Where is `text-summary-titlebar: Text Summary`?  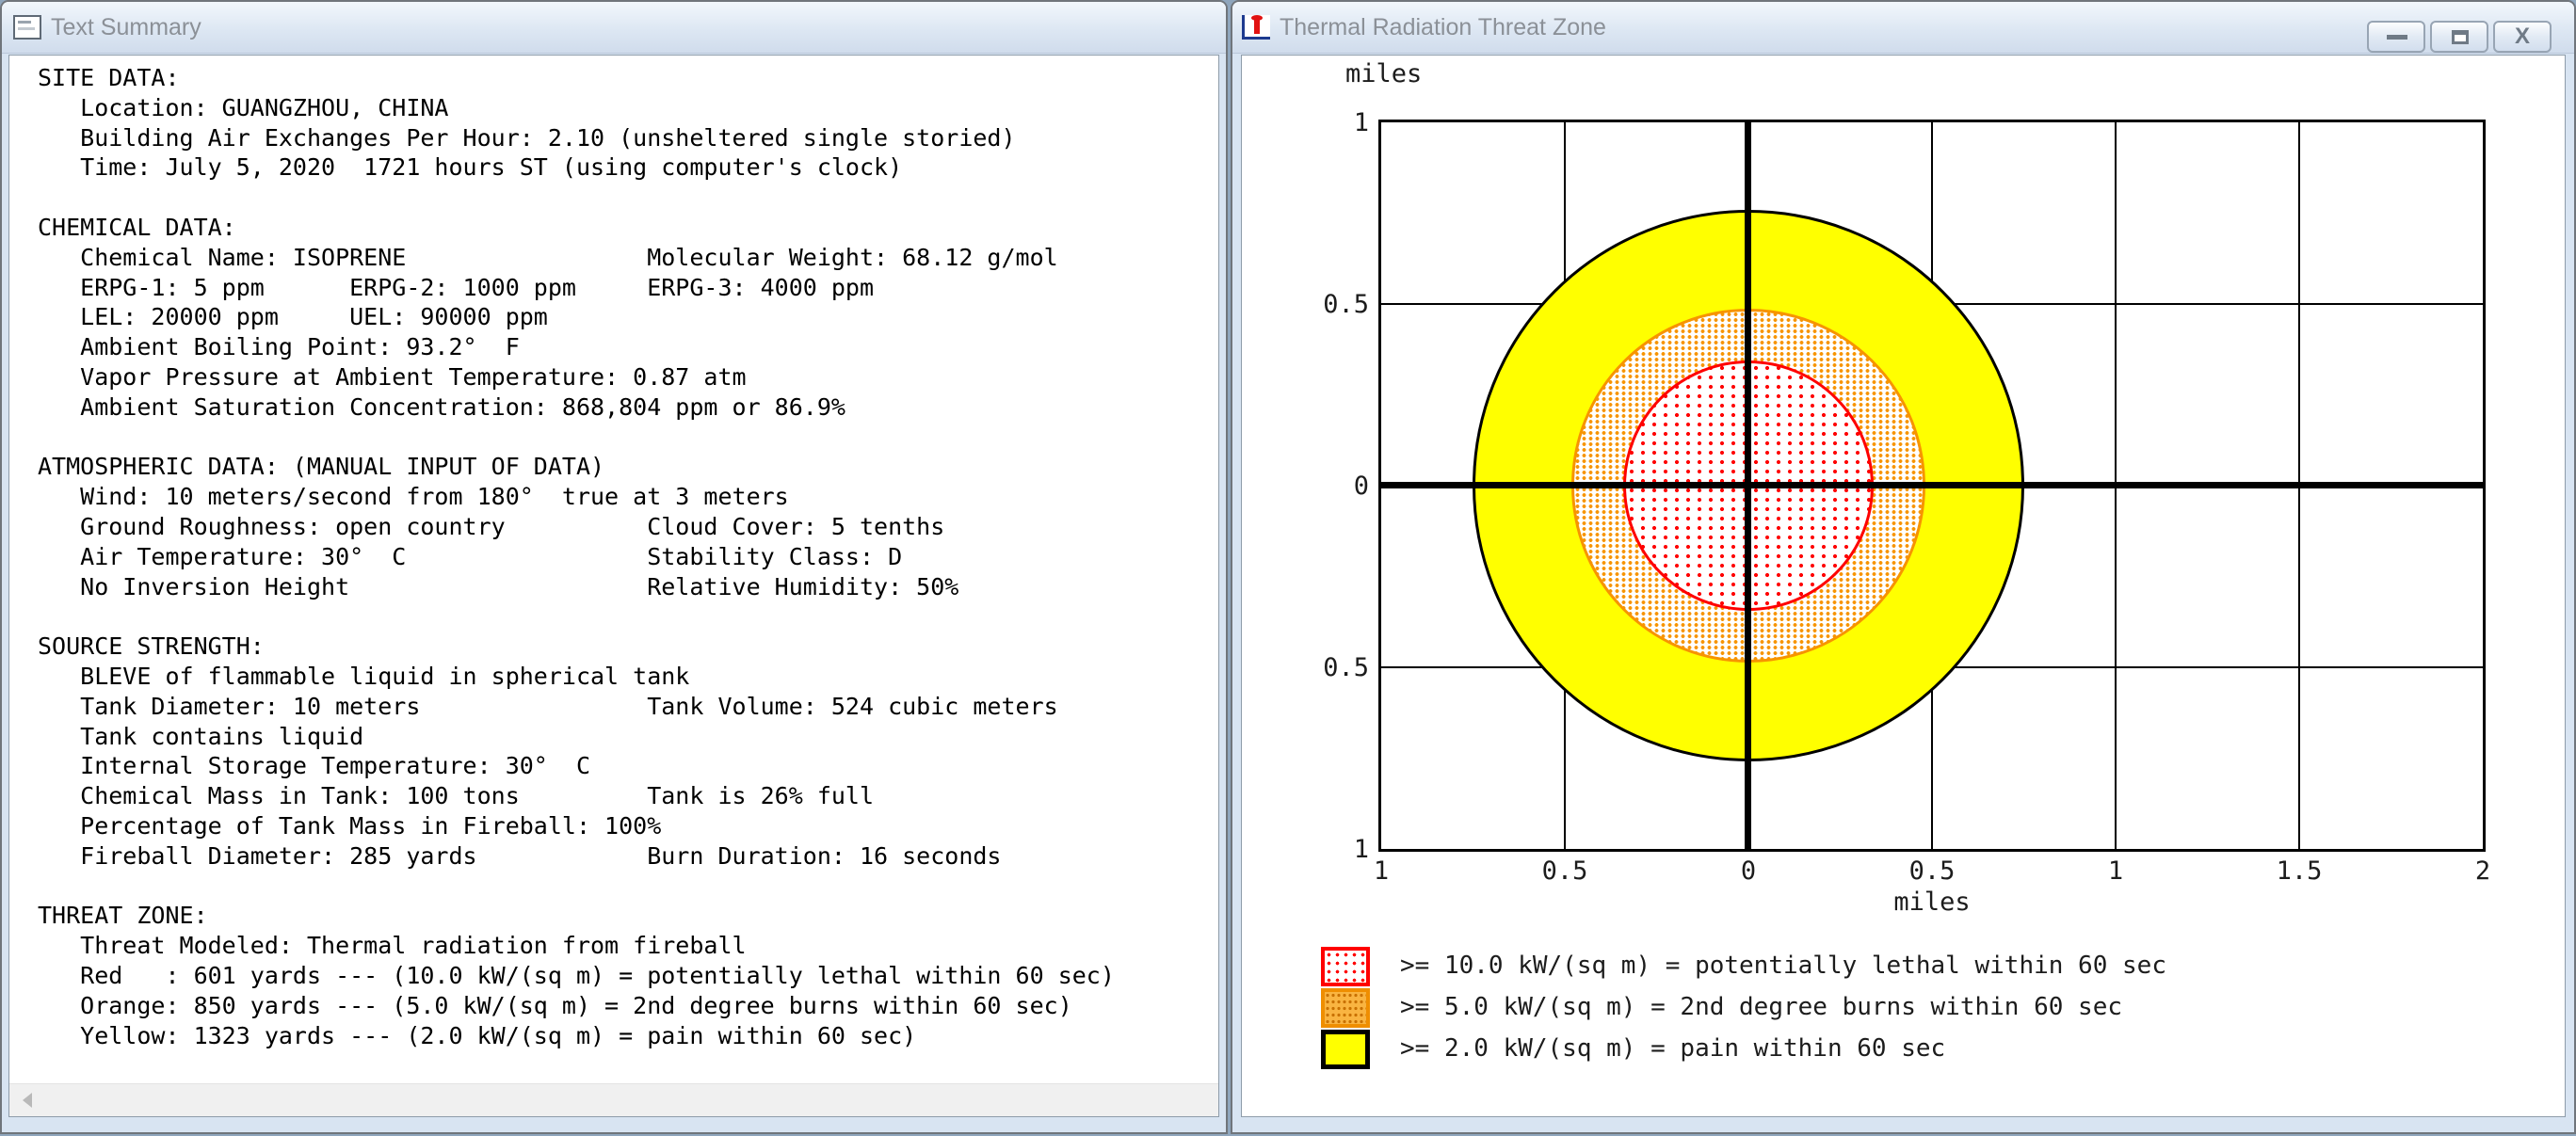 text-summary-titlebar: Text Summary is located at coordinates (614, 28).